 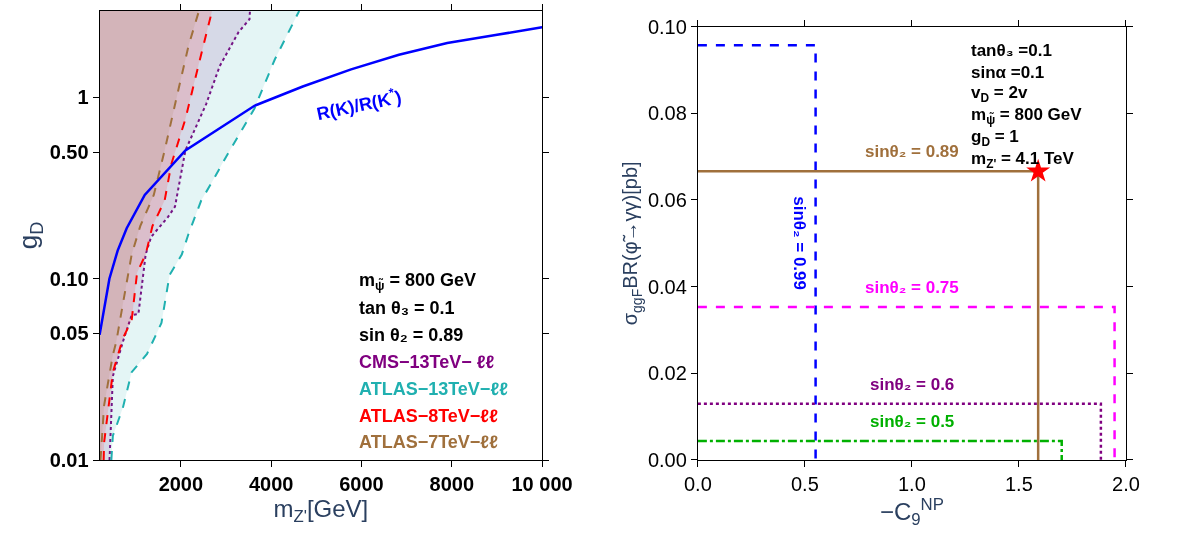 I want to click on x-tick-label: 0.0, so click(x=697, y=484).